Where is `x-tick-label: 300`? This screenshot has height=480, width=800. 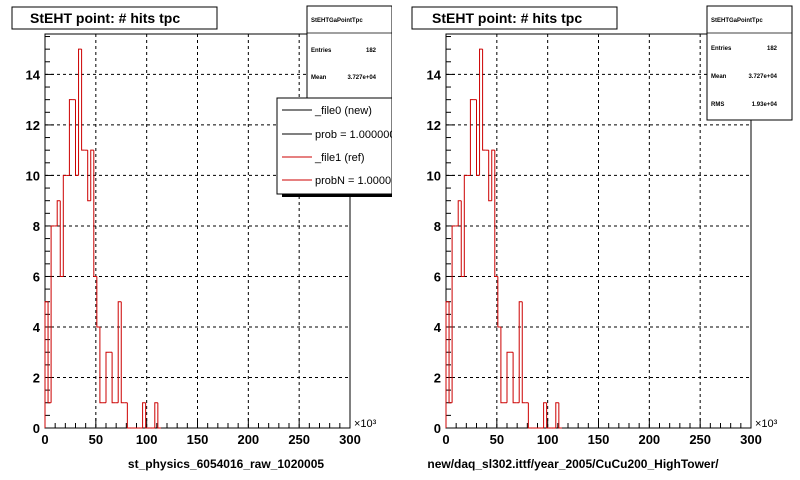
x-tick-label: 300 is located at coordinates (751, 439).